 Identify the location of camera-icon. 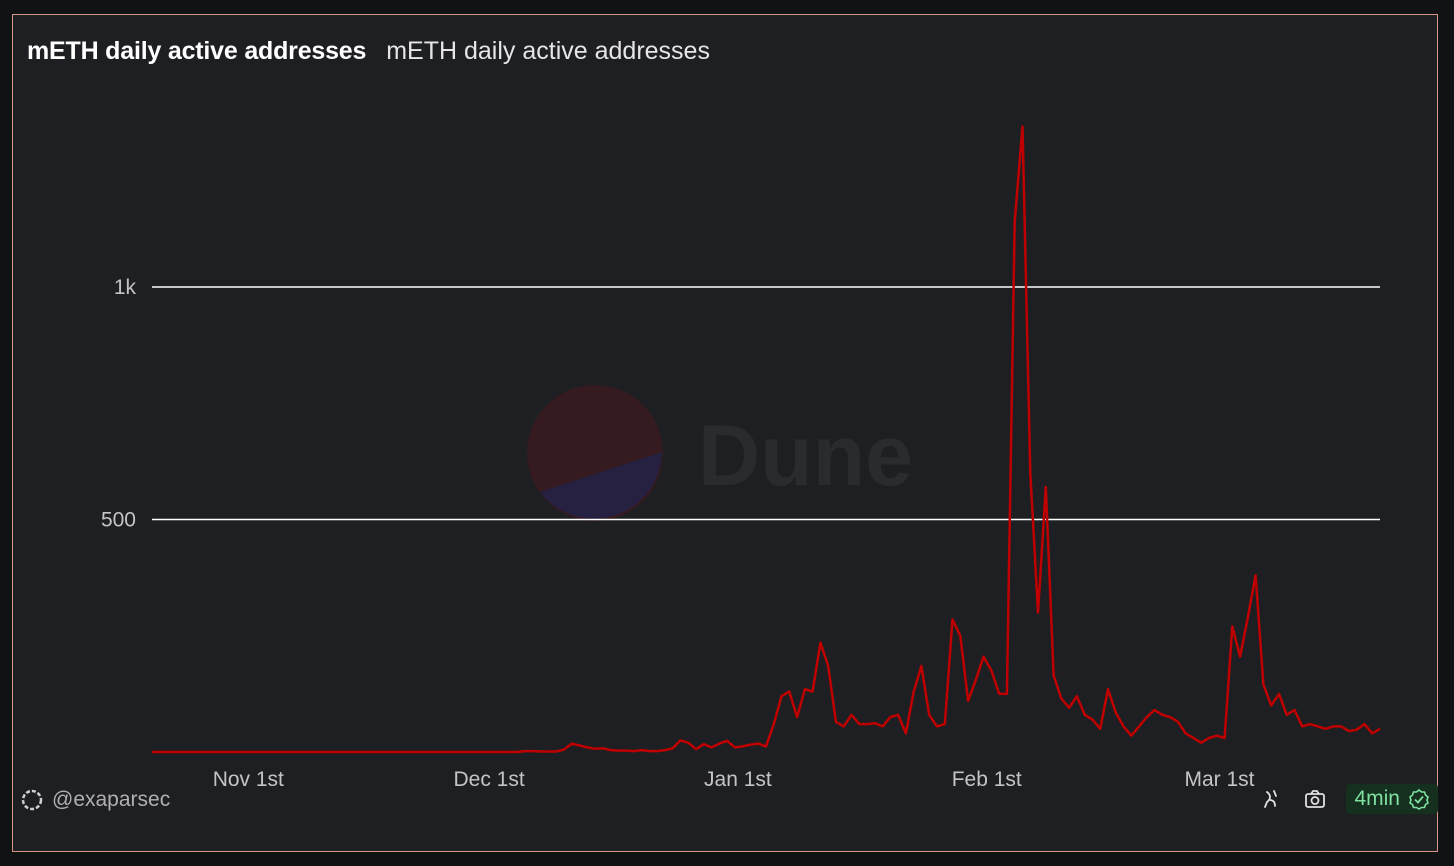
(1315, 799).